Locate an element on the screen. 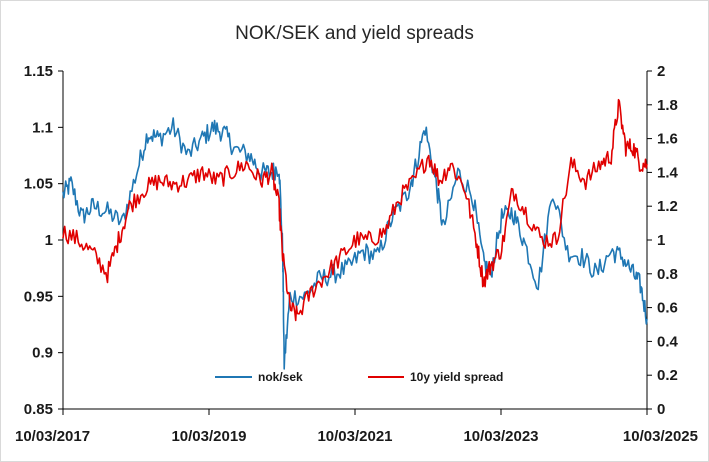 This screenshot has height=462, width=709. left-tick-label: 0.85 is located at coordinates (38, 409).